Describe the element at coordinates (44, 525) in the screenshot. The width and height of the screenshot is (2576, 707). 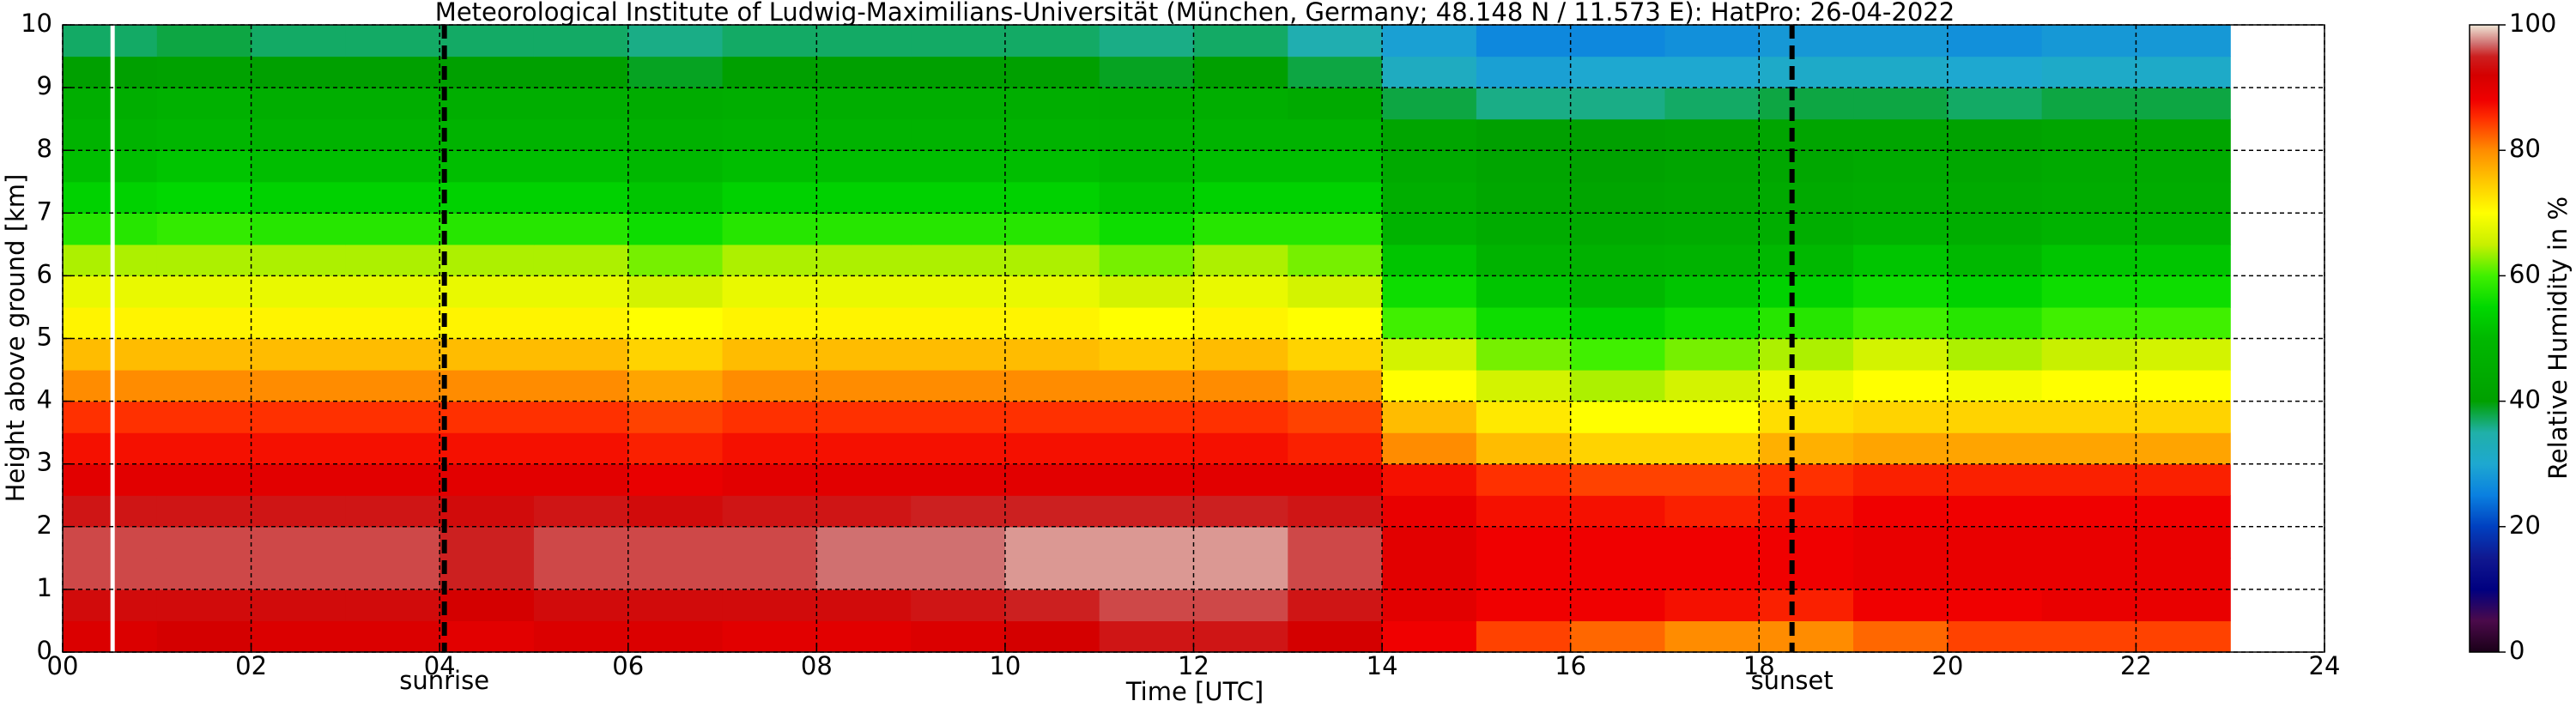
I see `y-tick-label: 2` at that location.